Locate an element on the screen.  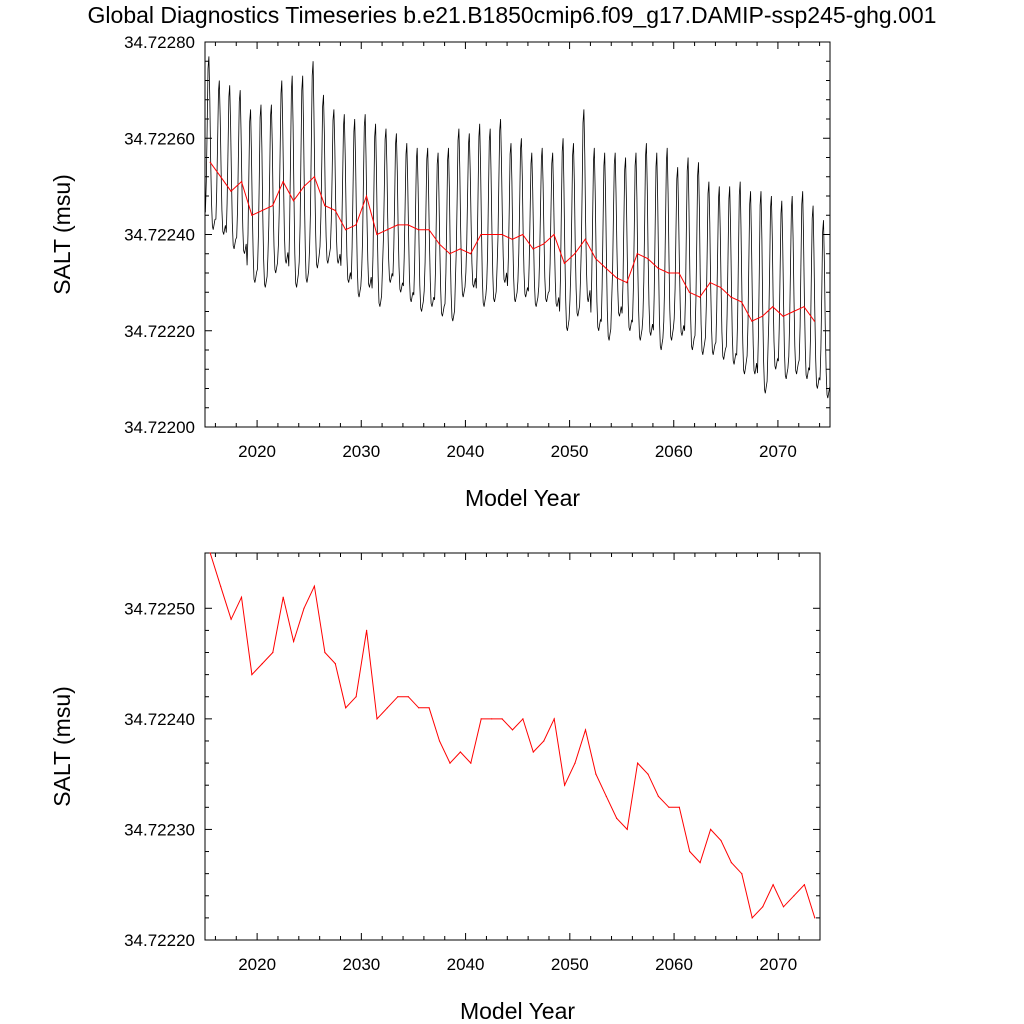
bottom-y-tick-labels: 34.72220 34.72230 34.72240 34.72250 is located at coordinates (159, 774).